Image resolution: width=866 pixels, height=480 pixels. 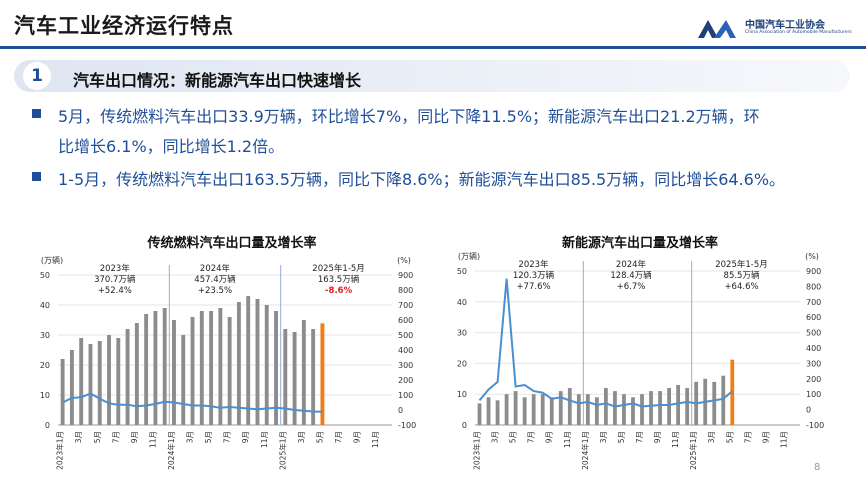 I want to click on chart-title: 传统燃料汽车出口量及增长率, so click(x=231, y=243).